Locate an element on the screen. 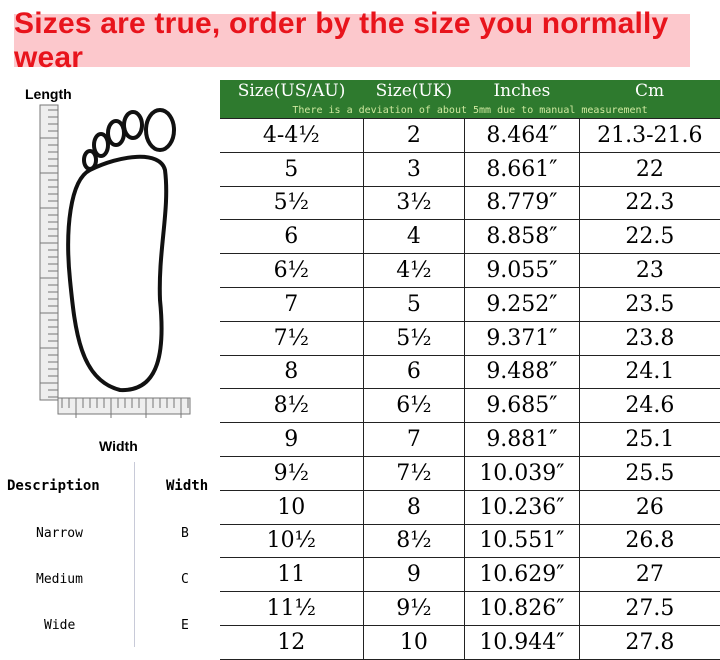 This screenshot has width=720, height=660. table-row: 7½ 5½ 9.371″ 23.8 is located at coordinates (470, 338).